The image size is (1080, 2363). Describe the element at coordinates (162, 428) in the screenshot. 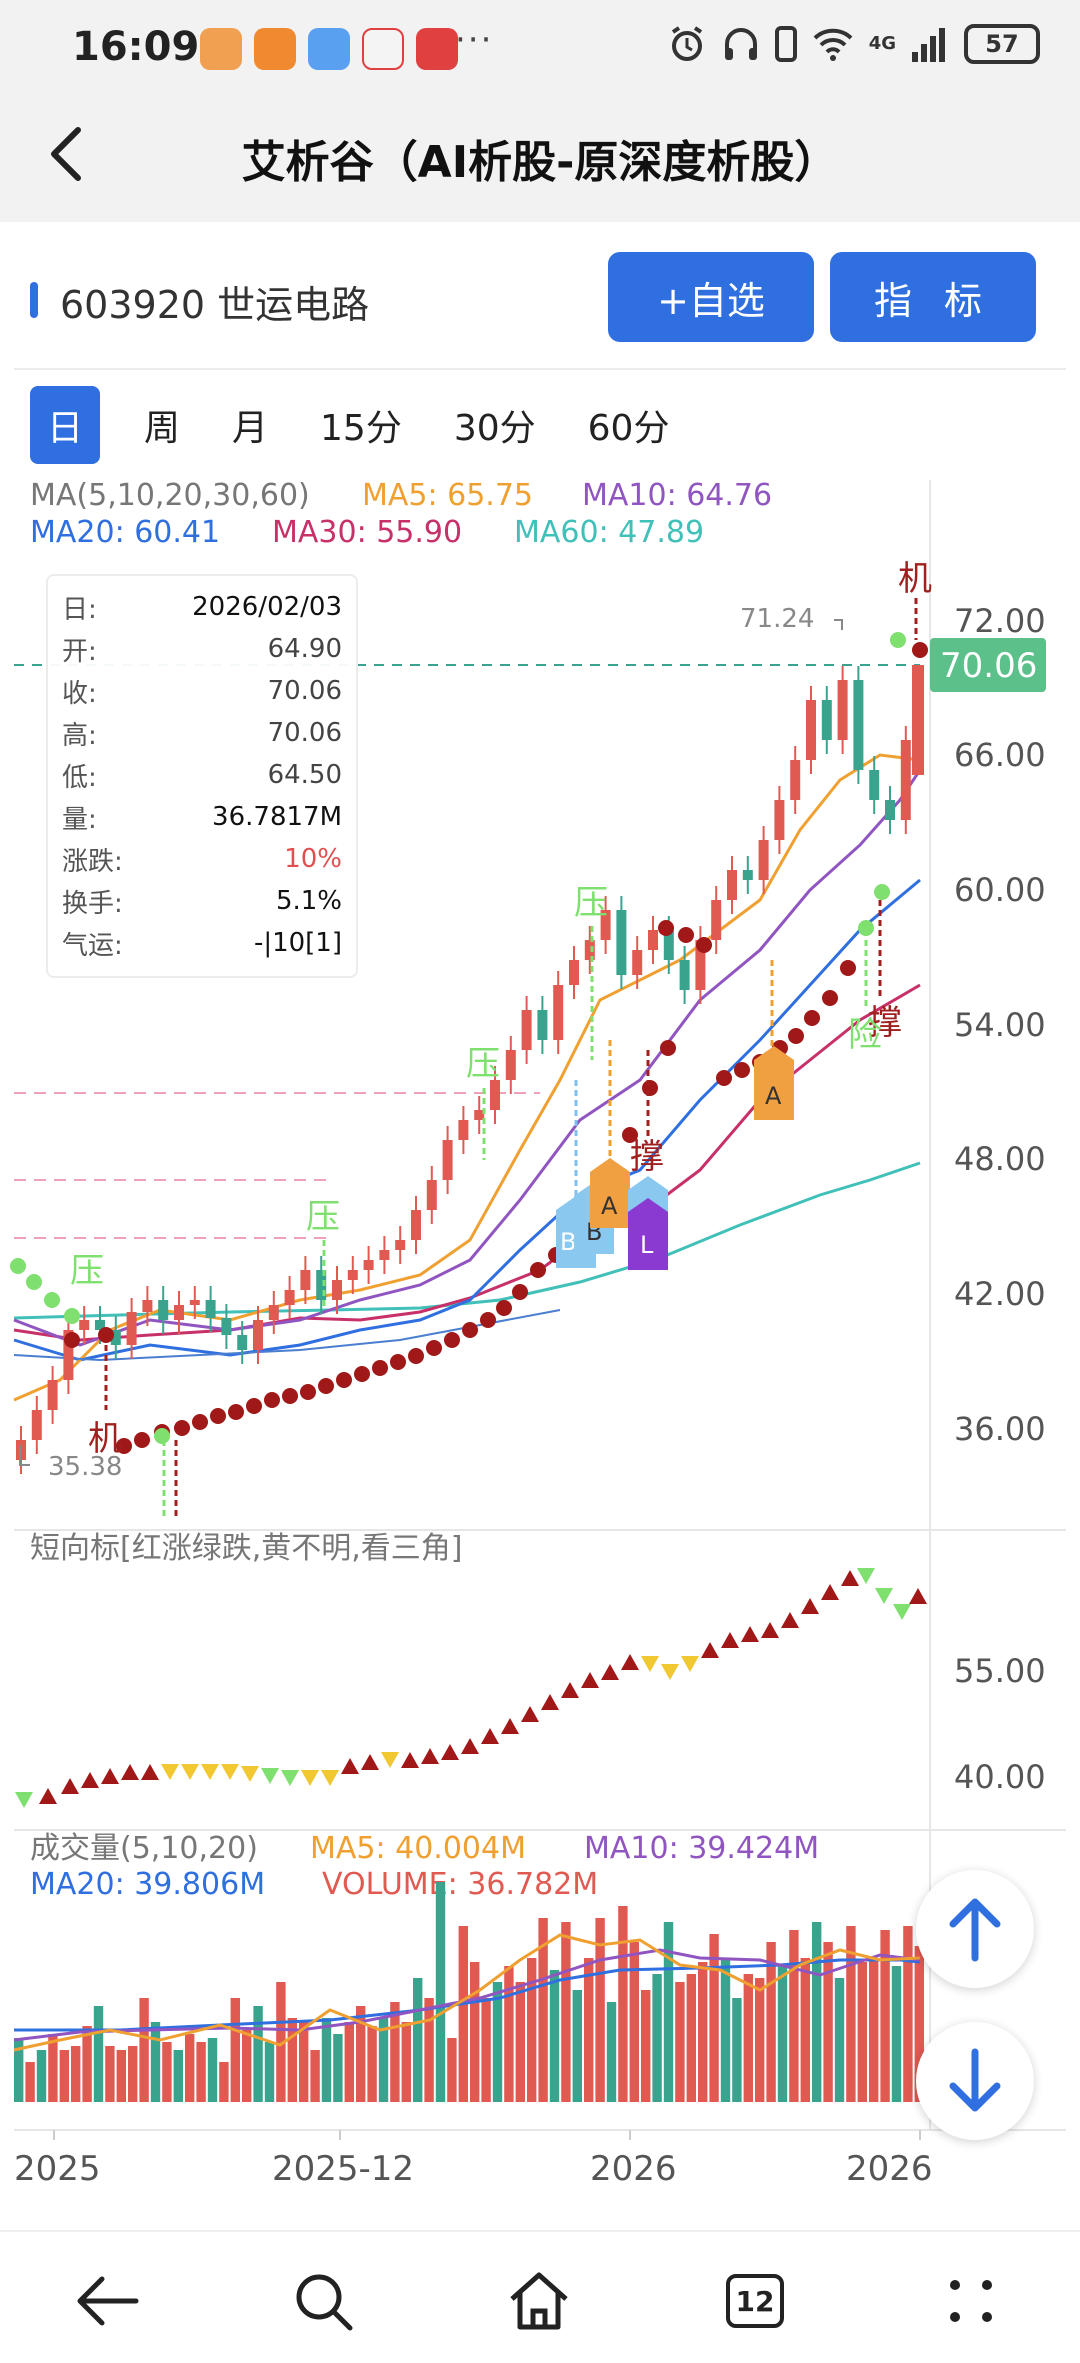

I see `tab-week: 周` at that location.